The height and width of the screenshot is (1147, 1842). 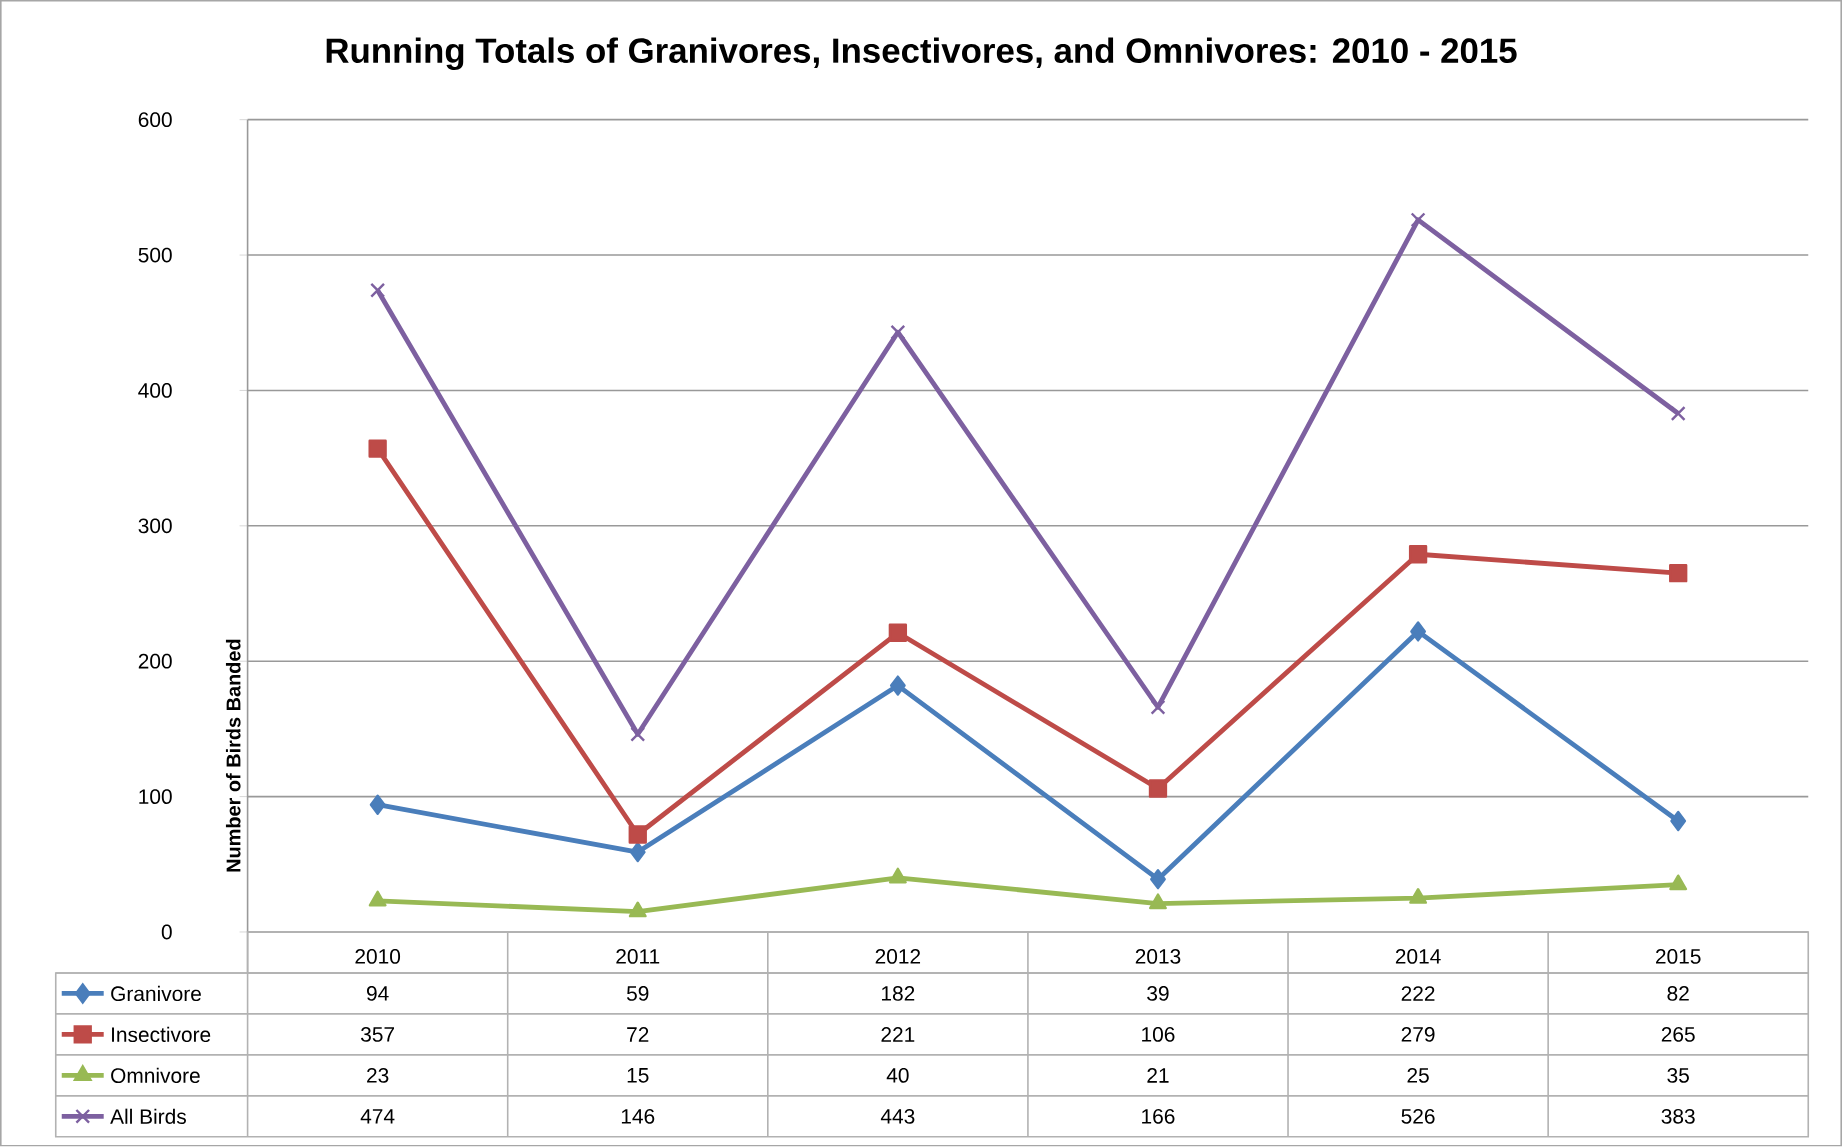 What do you see at coordinates (638, 1116) in the screenshot?
I see `data-label: 146` at bounding box center [638, 1116].